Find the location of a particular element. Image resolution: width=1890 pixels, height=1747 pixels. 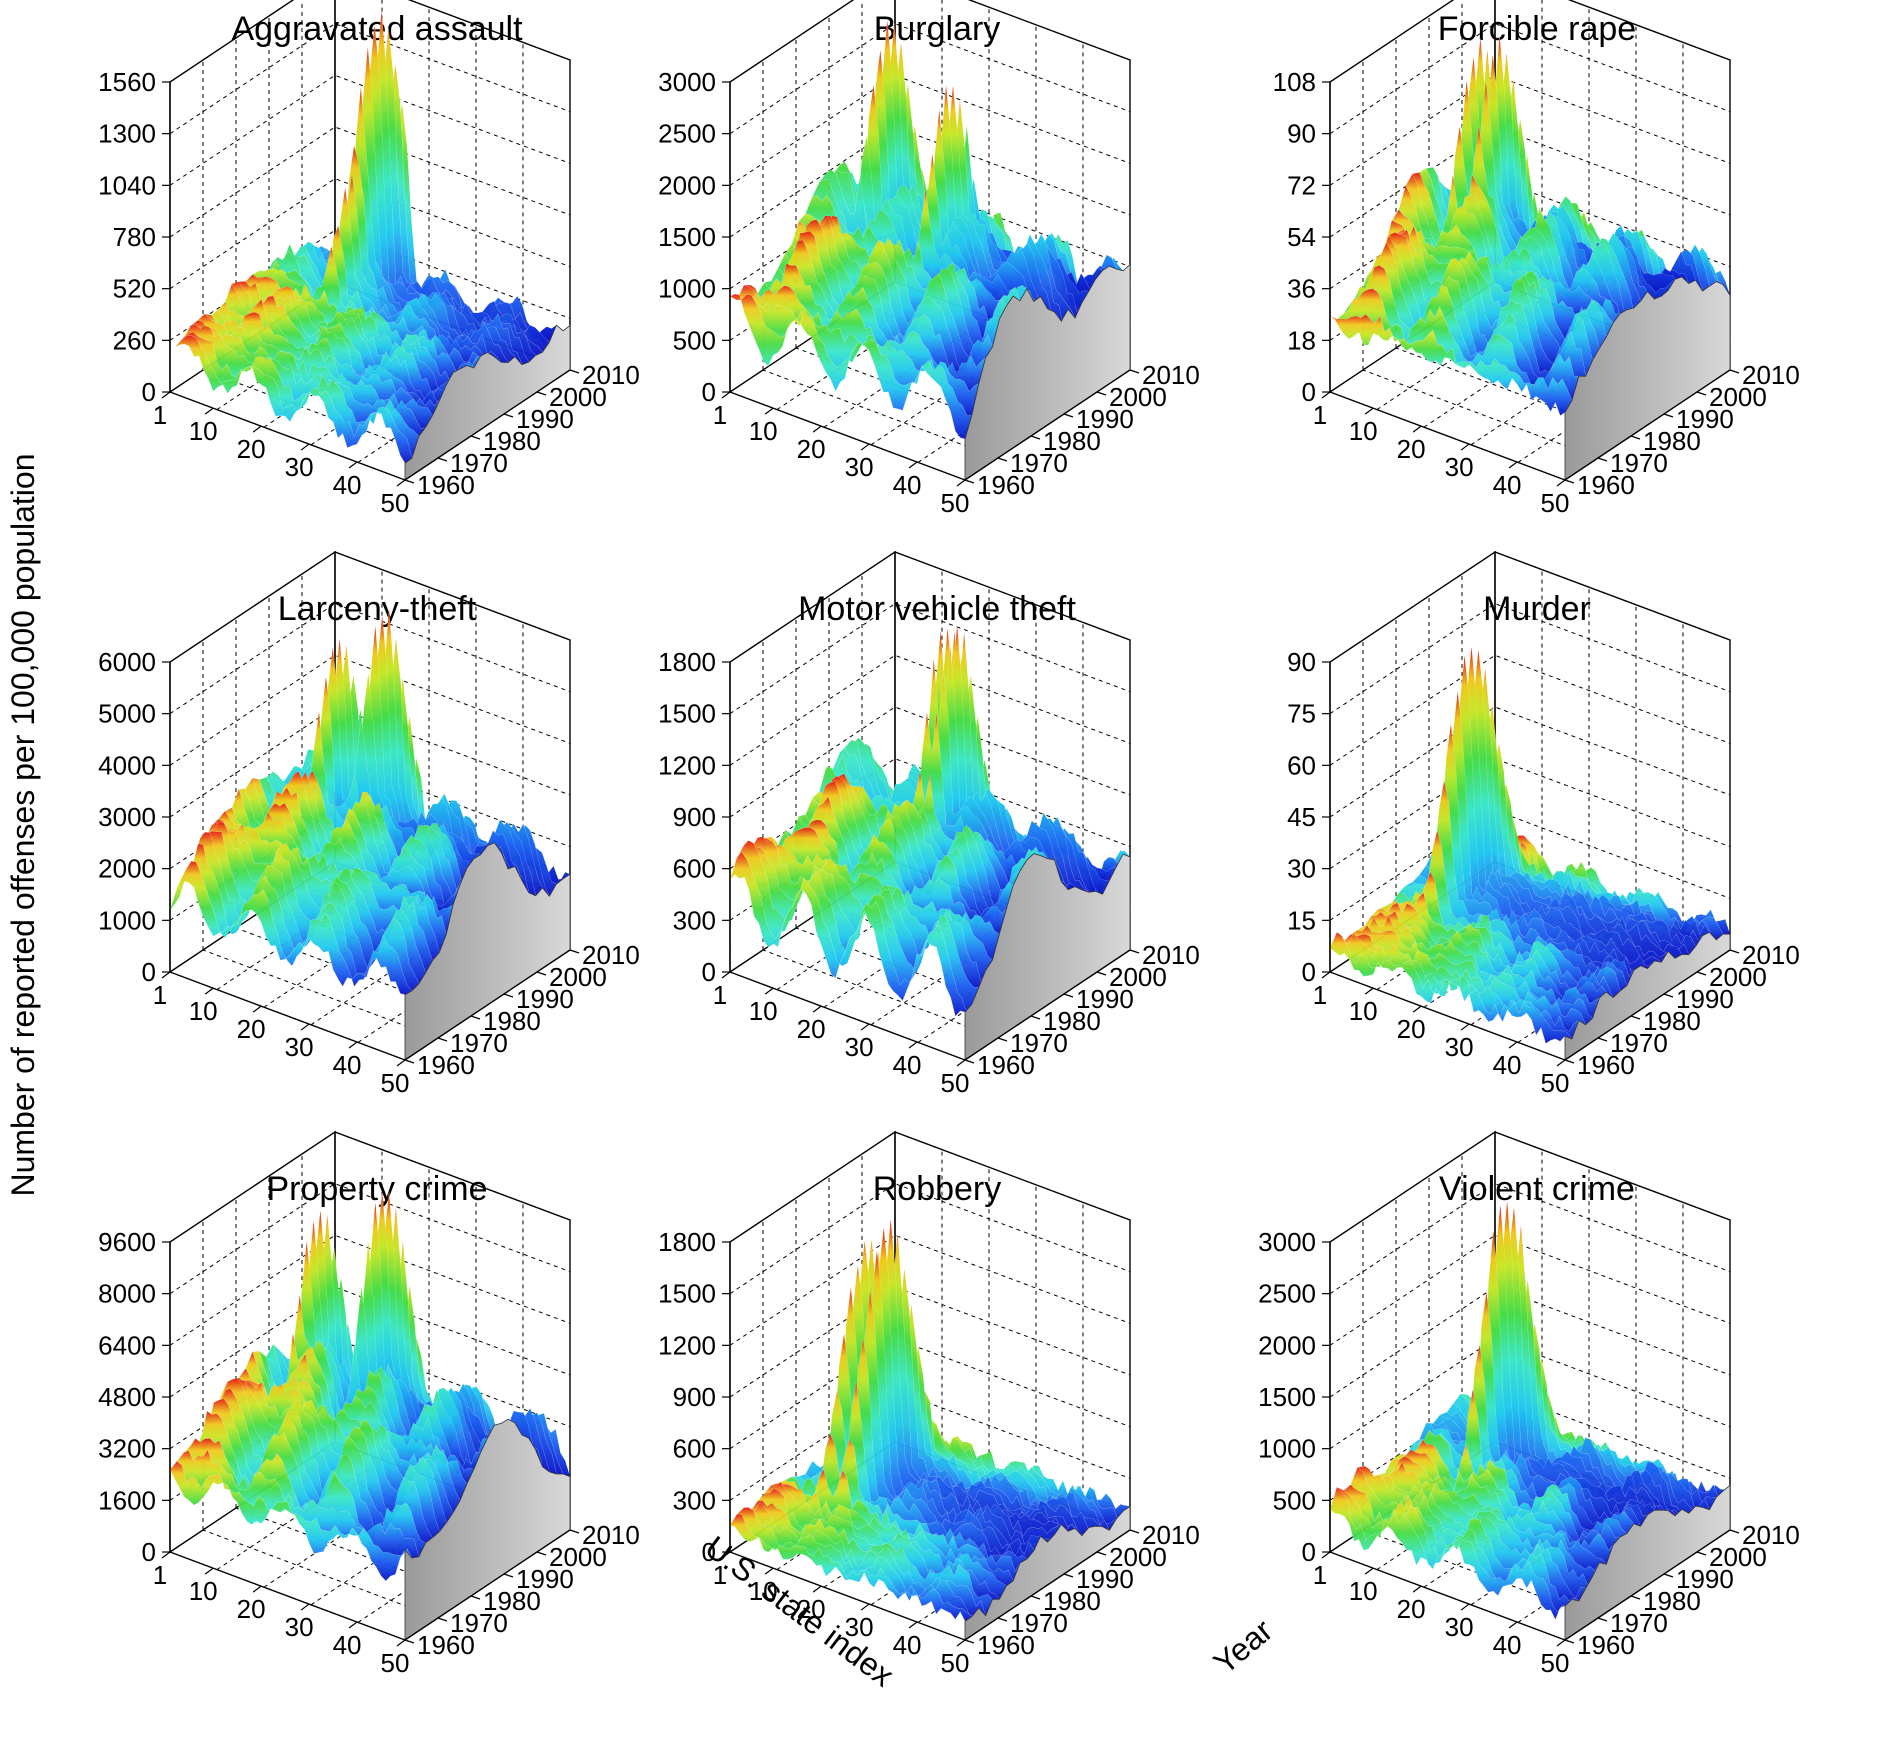

chart-title: Larceny-theft is located at coordinates (377, 609).